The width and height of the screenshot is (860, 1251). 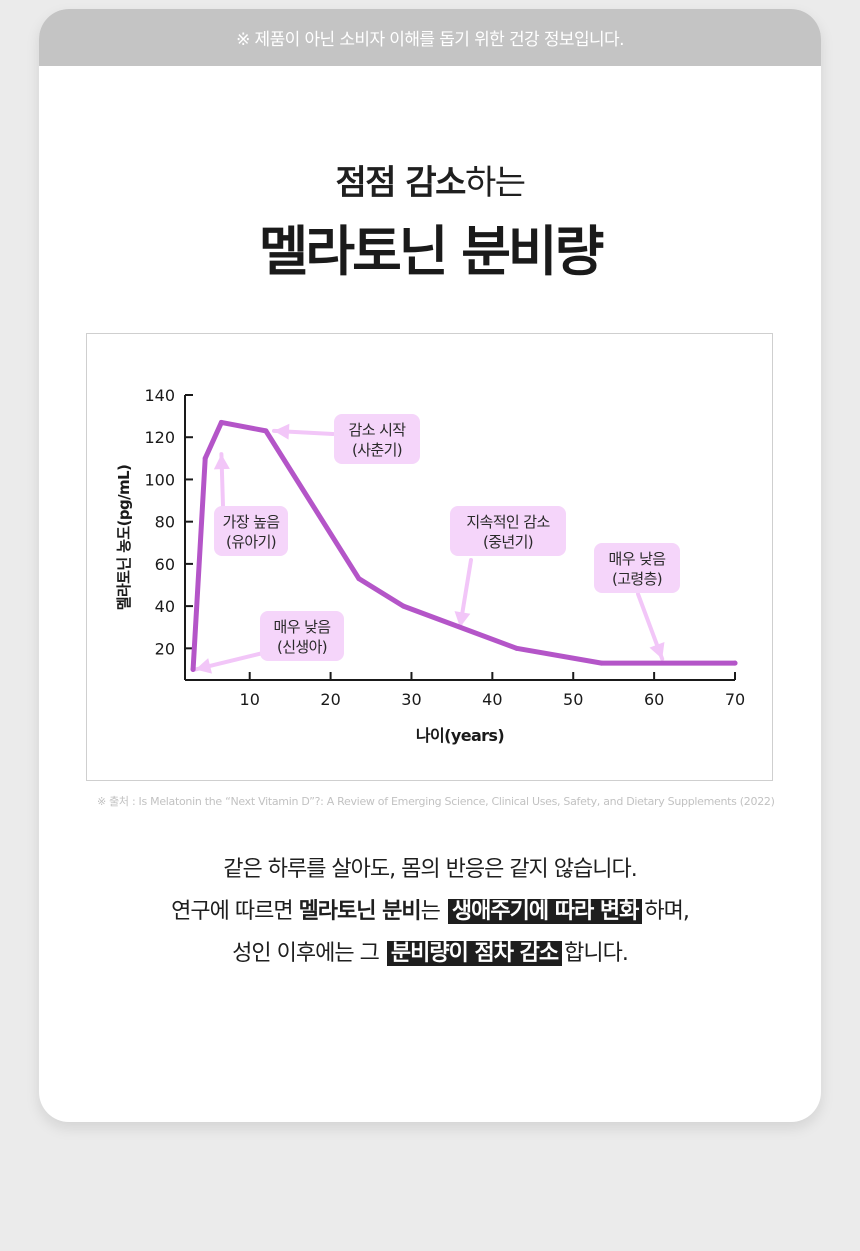 I want to click on body-line-2: 연구에 따르면 멜라토닌 분비는 생애주기에 따라 변화 하며,, so click(x=430, y=912).